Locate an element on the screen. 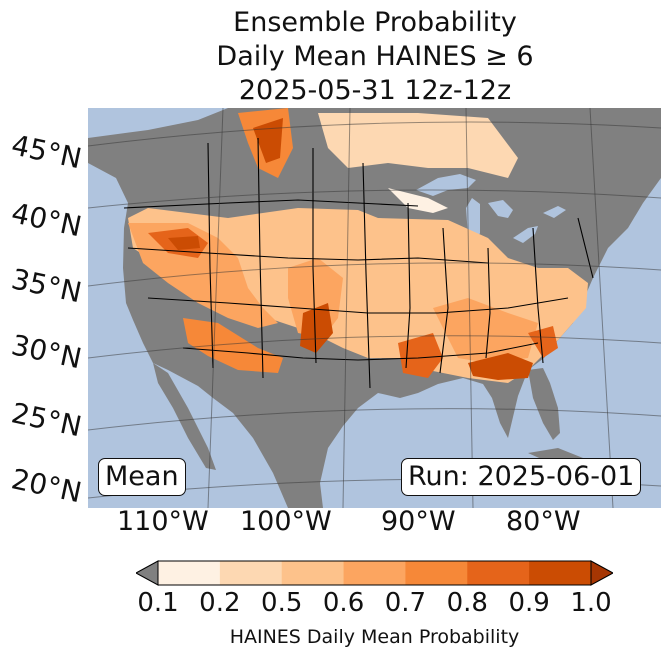 The image size is (671, 658). lat-label-20n: 20°N is located at coordinates (46, 486).